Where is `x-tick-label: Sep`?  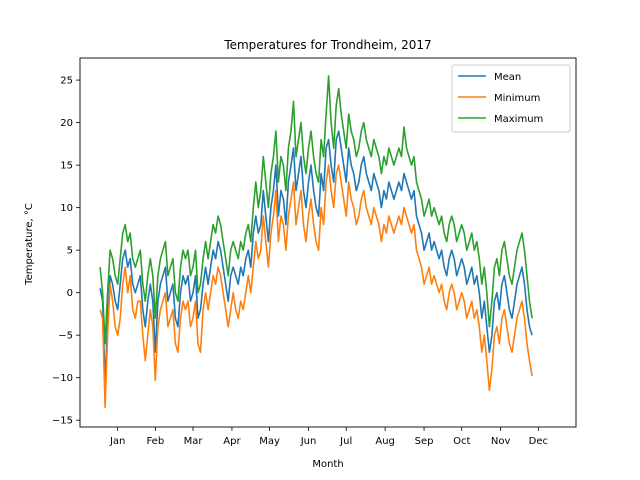 x-tick-label: Sep is located at coordinates (424, 441).